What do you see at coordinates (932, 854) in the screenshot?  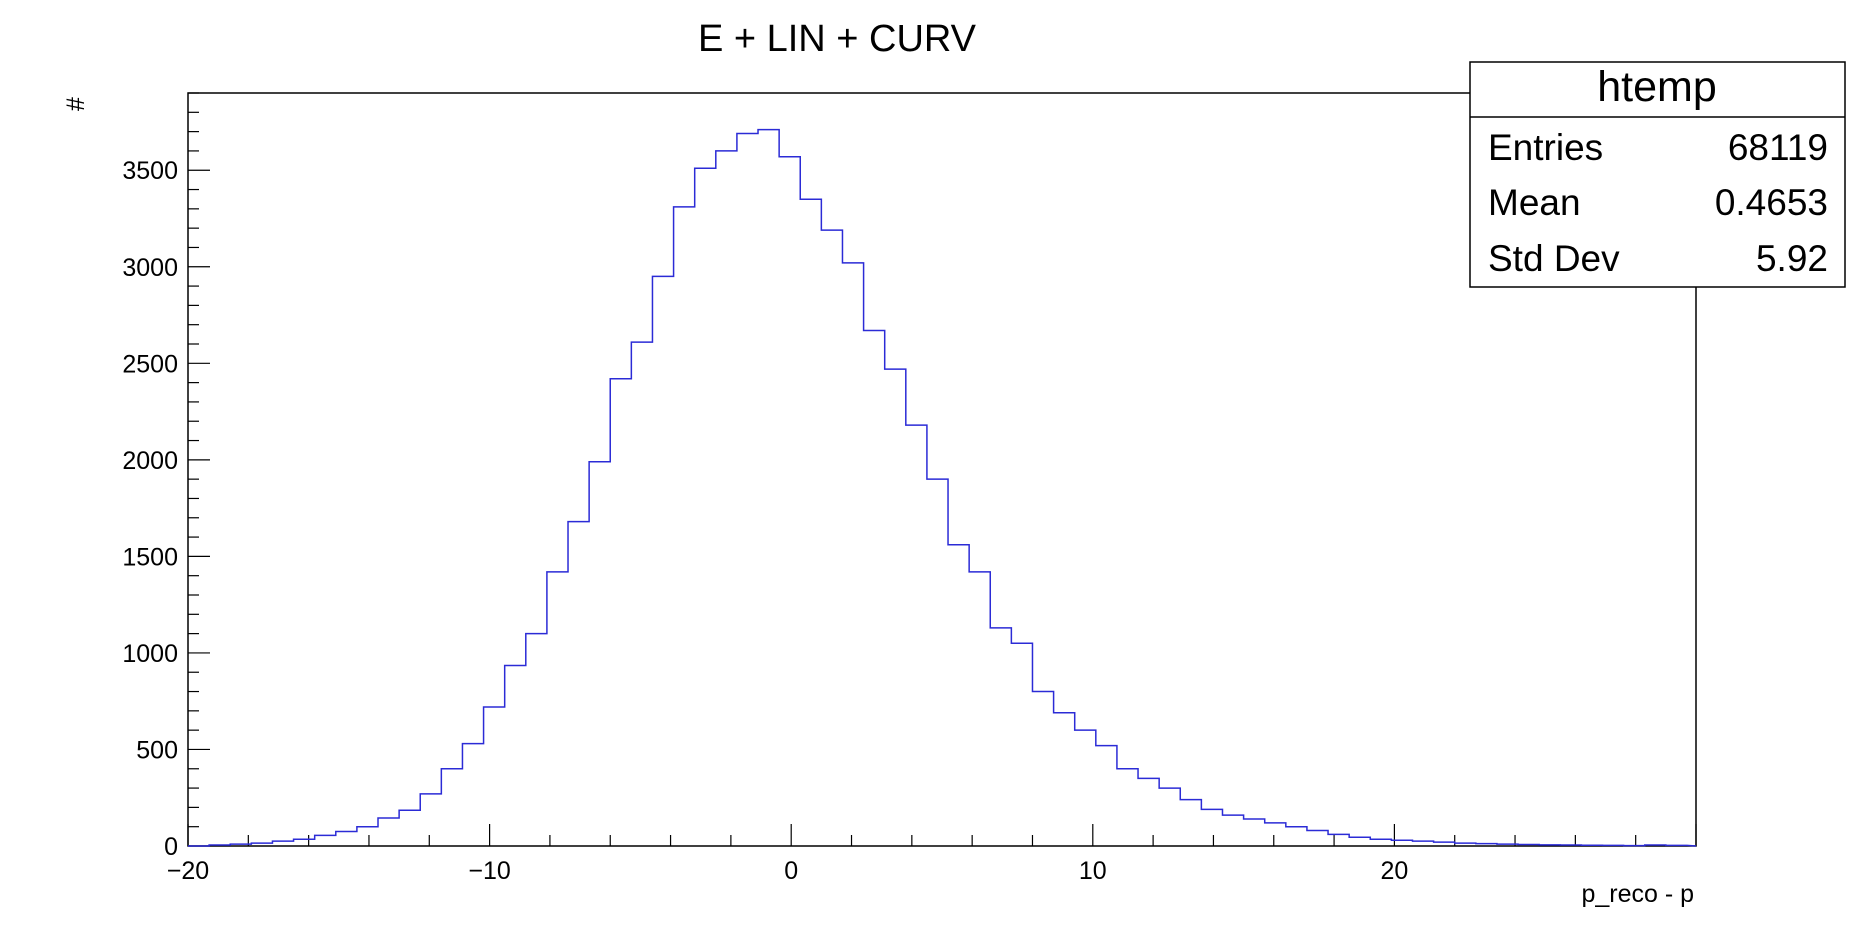 I see `x-axis: −20 −10 0 10 20` at bounding box center [932, 854].